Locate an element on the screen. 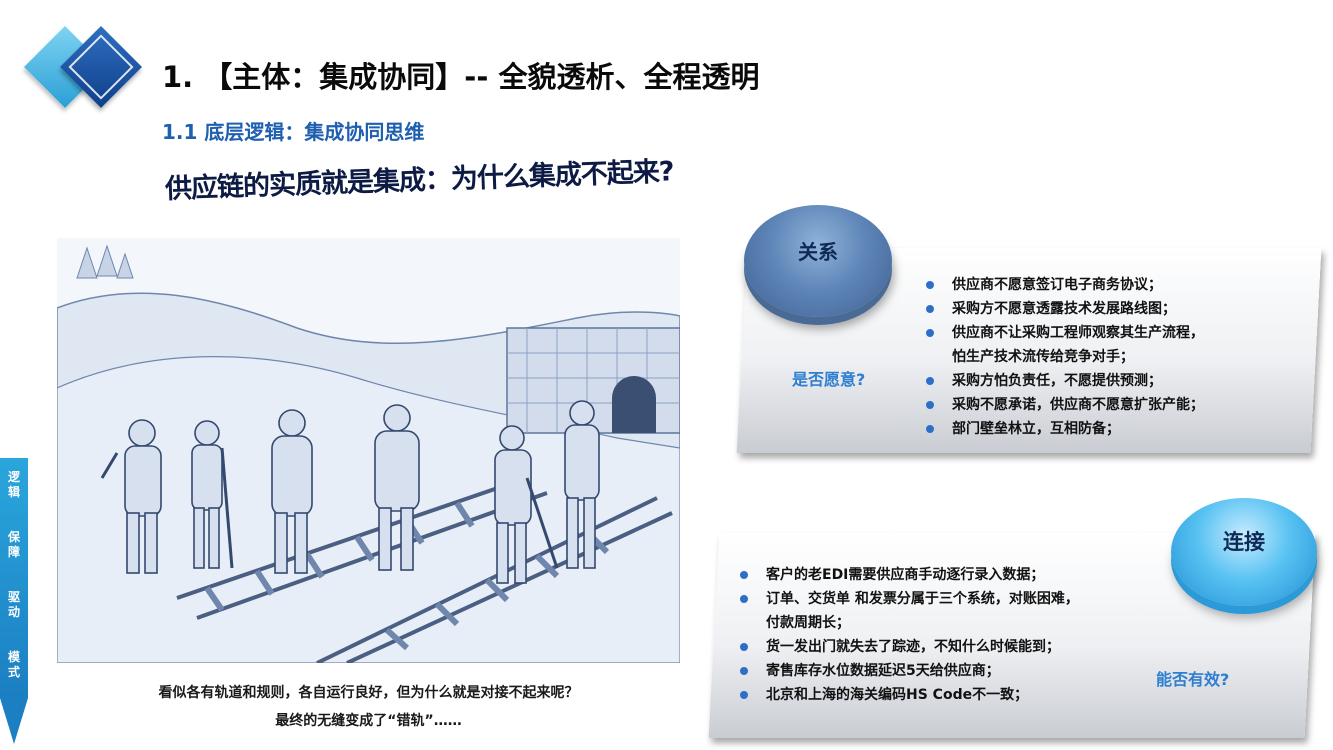  list-item: 供应商不愿意签订电子商务协议； is located at coordinates (1064, 285).